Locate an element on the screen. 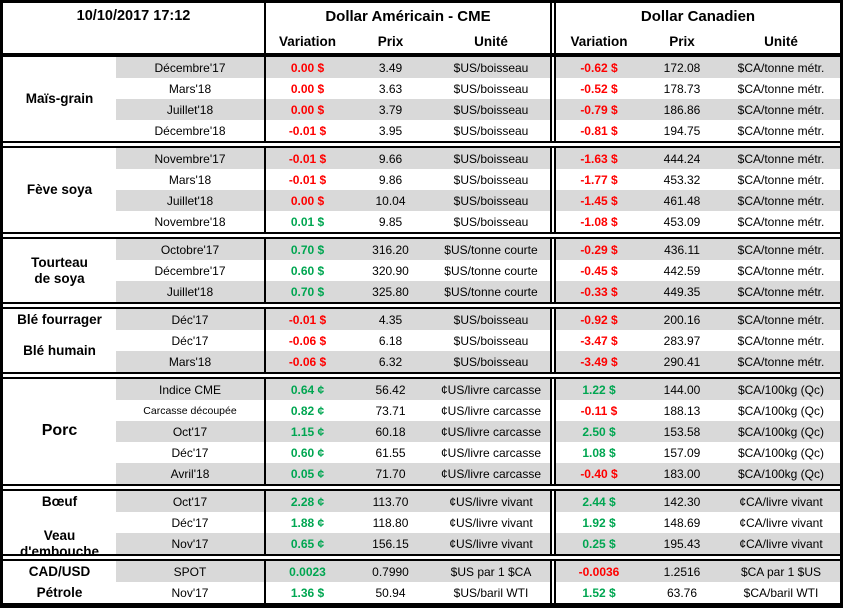 The height and width of the screenshot is (608, 843). contract-month: Nov'17 is located at coordinates (190, 543).